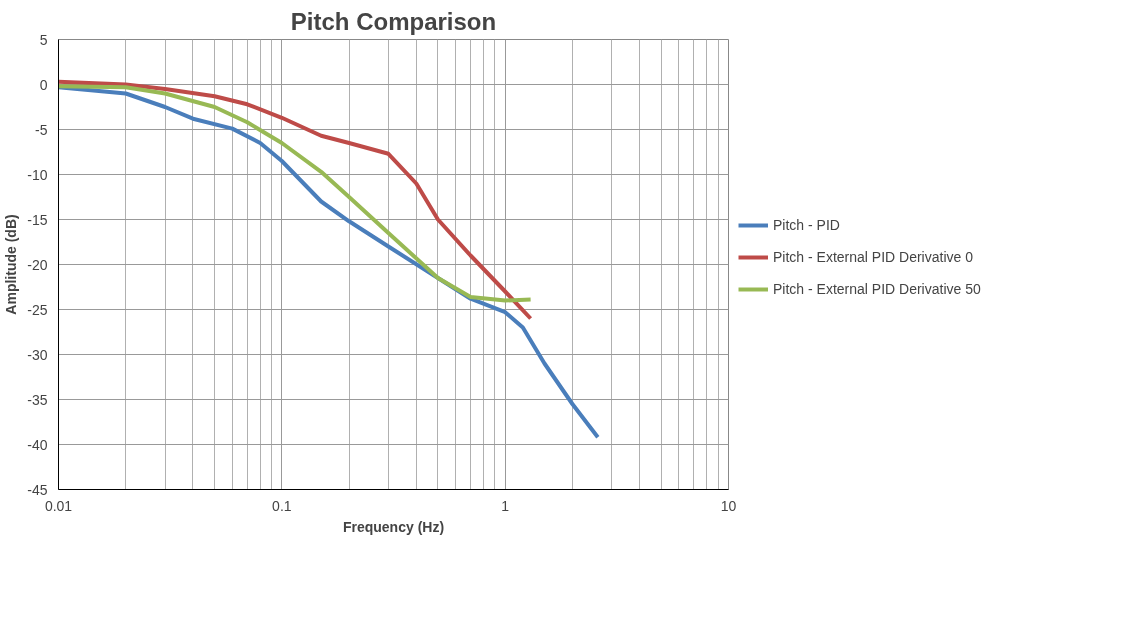  What do you see at coordinates (37, 309) in the screenshot?
I see `y-tick-label: -25` at bounding box center [37, 309].